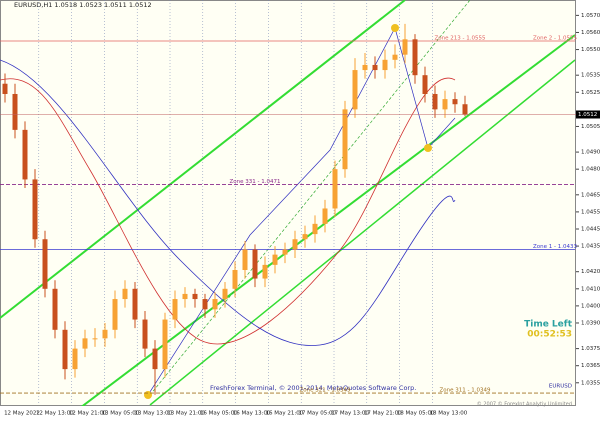 This screenshot has width=600, height=423. What do you see at coordinates (383, 414) in the screenshot?
I see `x-tick-label: 17 May 21:00` at bounding box center [383, 414].